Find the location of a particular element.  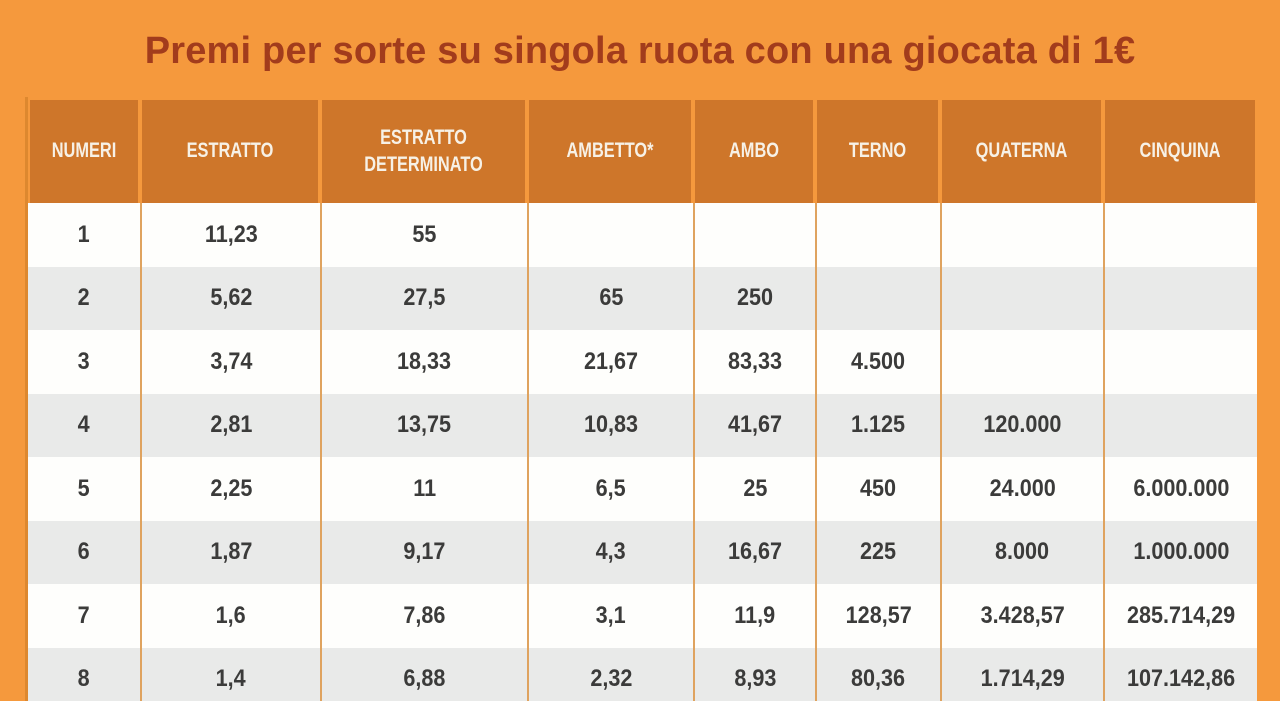

table-cell: 16,67 is located at coordinates (754, 552).